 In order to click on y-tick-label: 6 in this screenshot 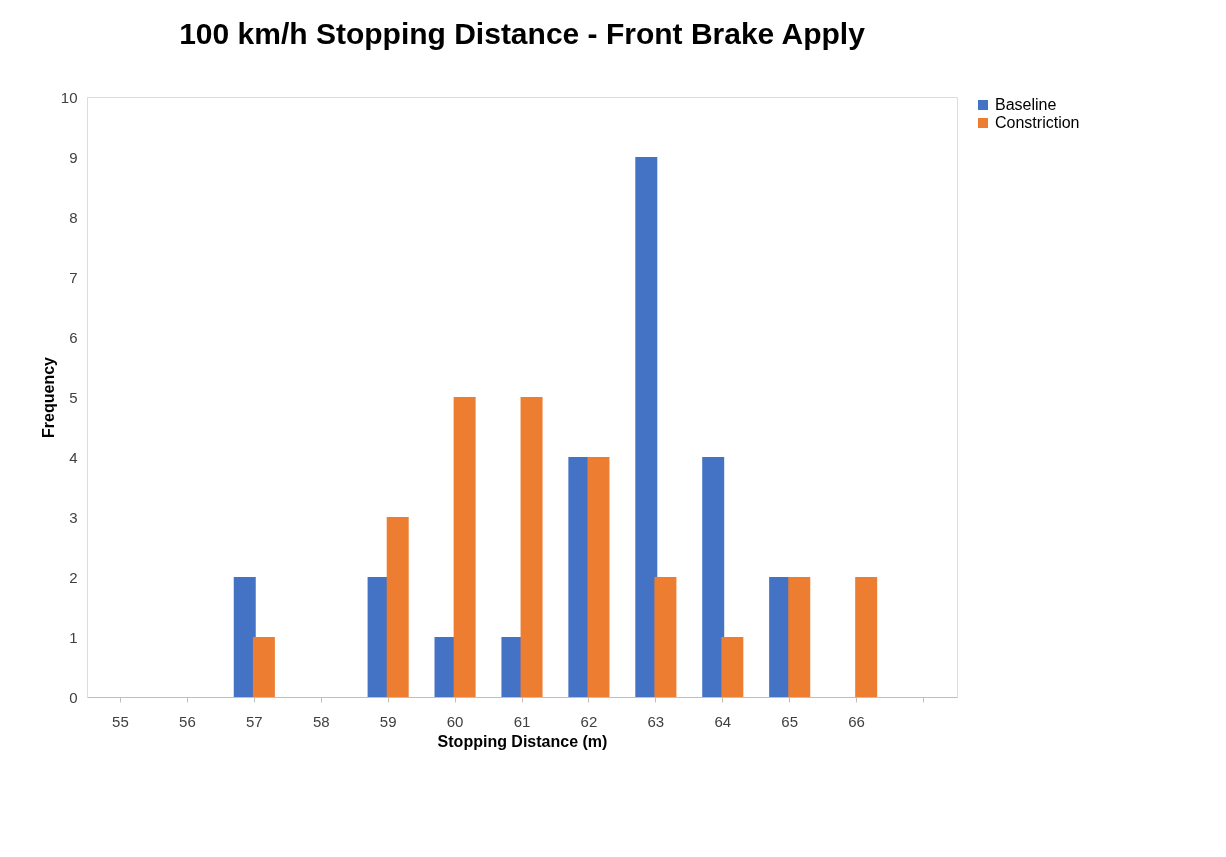, I will do `click(73, 337)`.